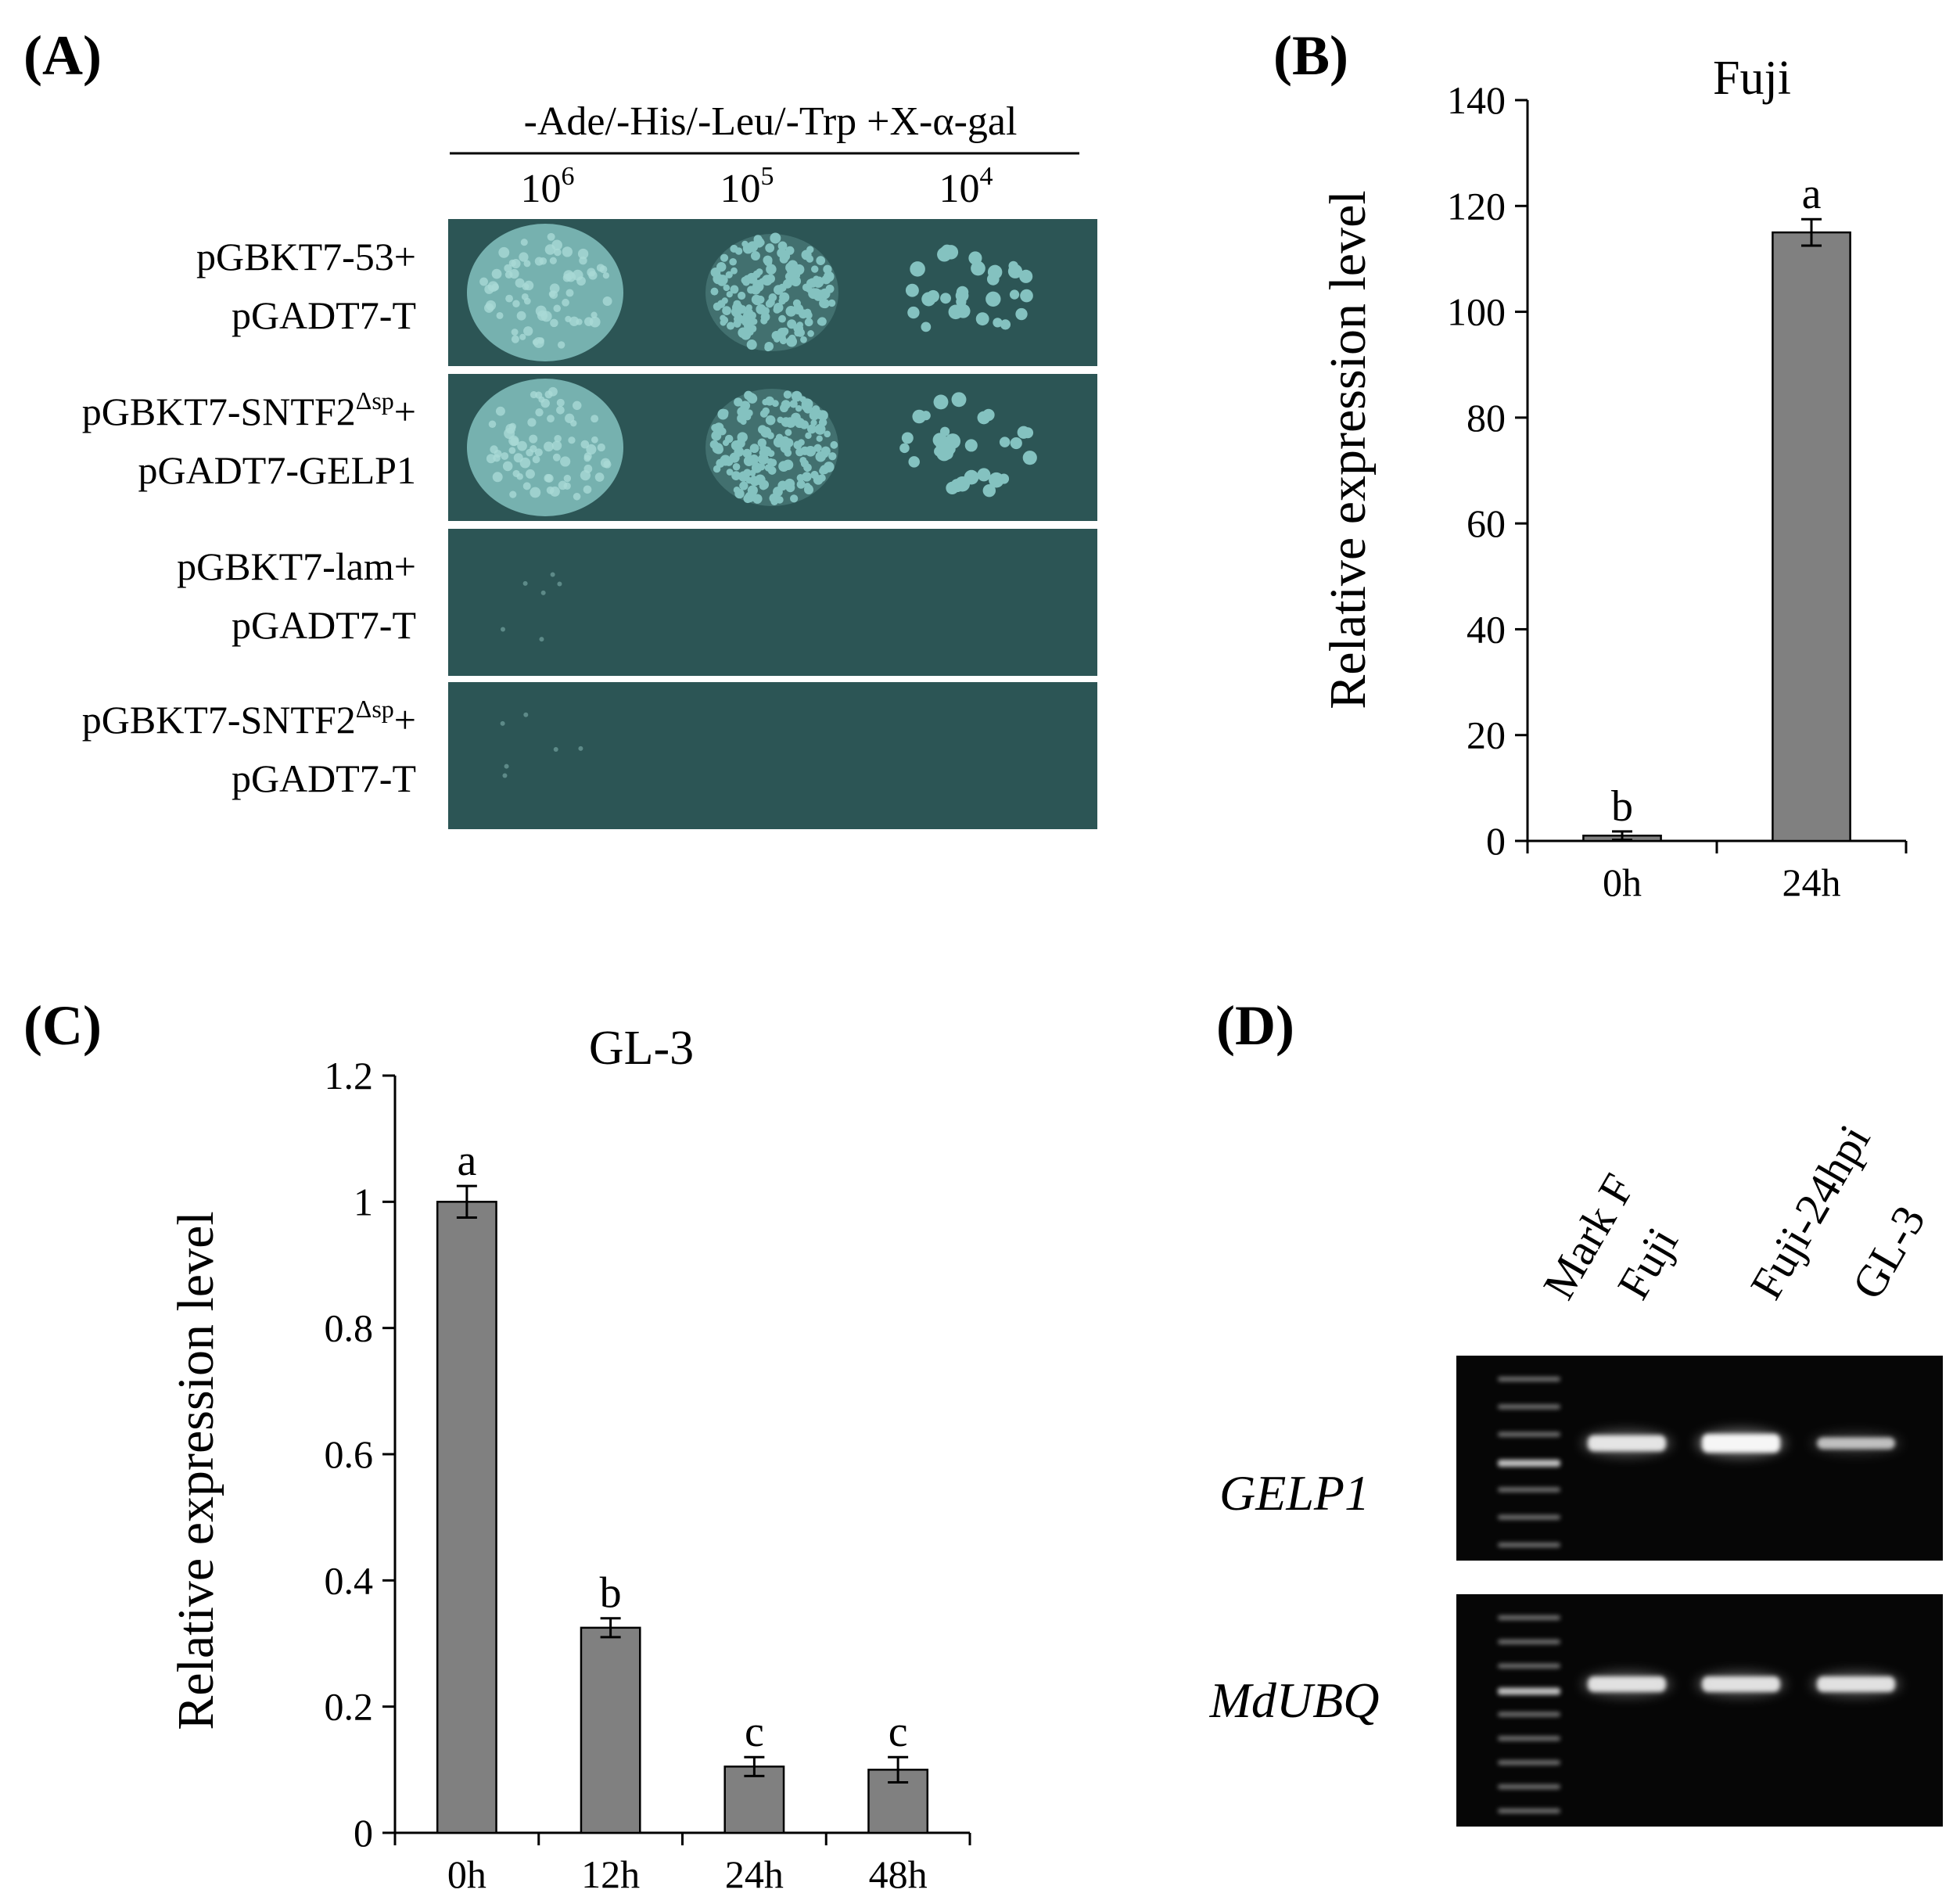  What do you see at coordinates (1295, 1700) in the screenshot?
I see `gene-label: MdUBQ` at bounding box center [1295, 1700].